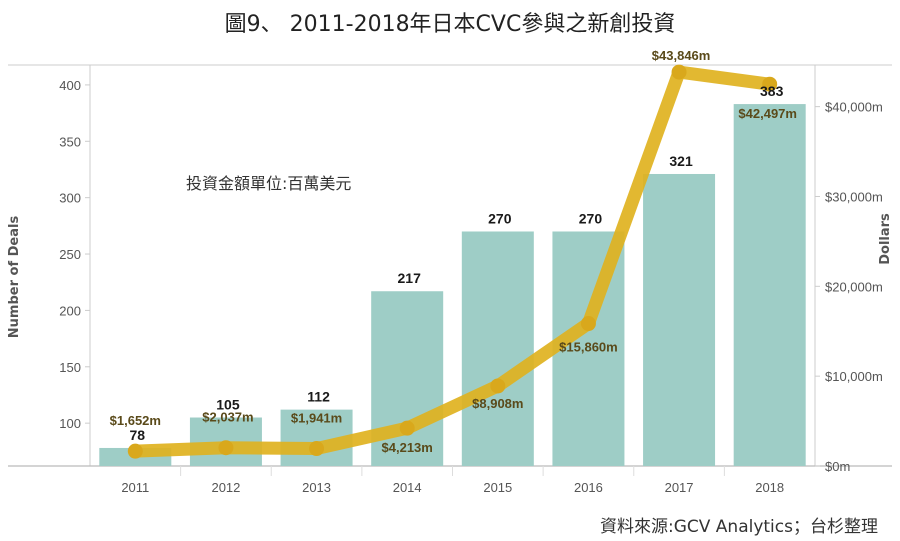 Image resolution: width=900 pixels, height=541 pixels. Describe the element at coordinates (679, 72) in the screenshot. I see `dollar-point-2017` at that location.